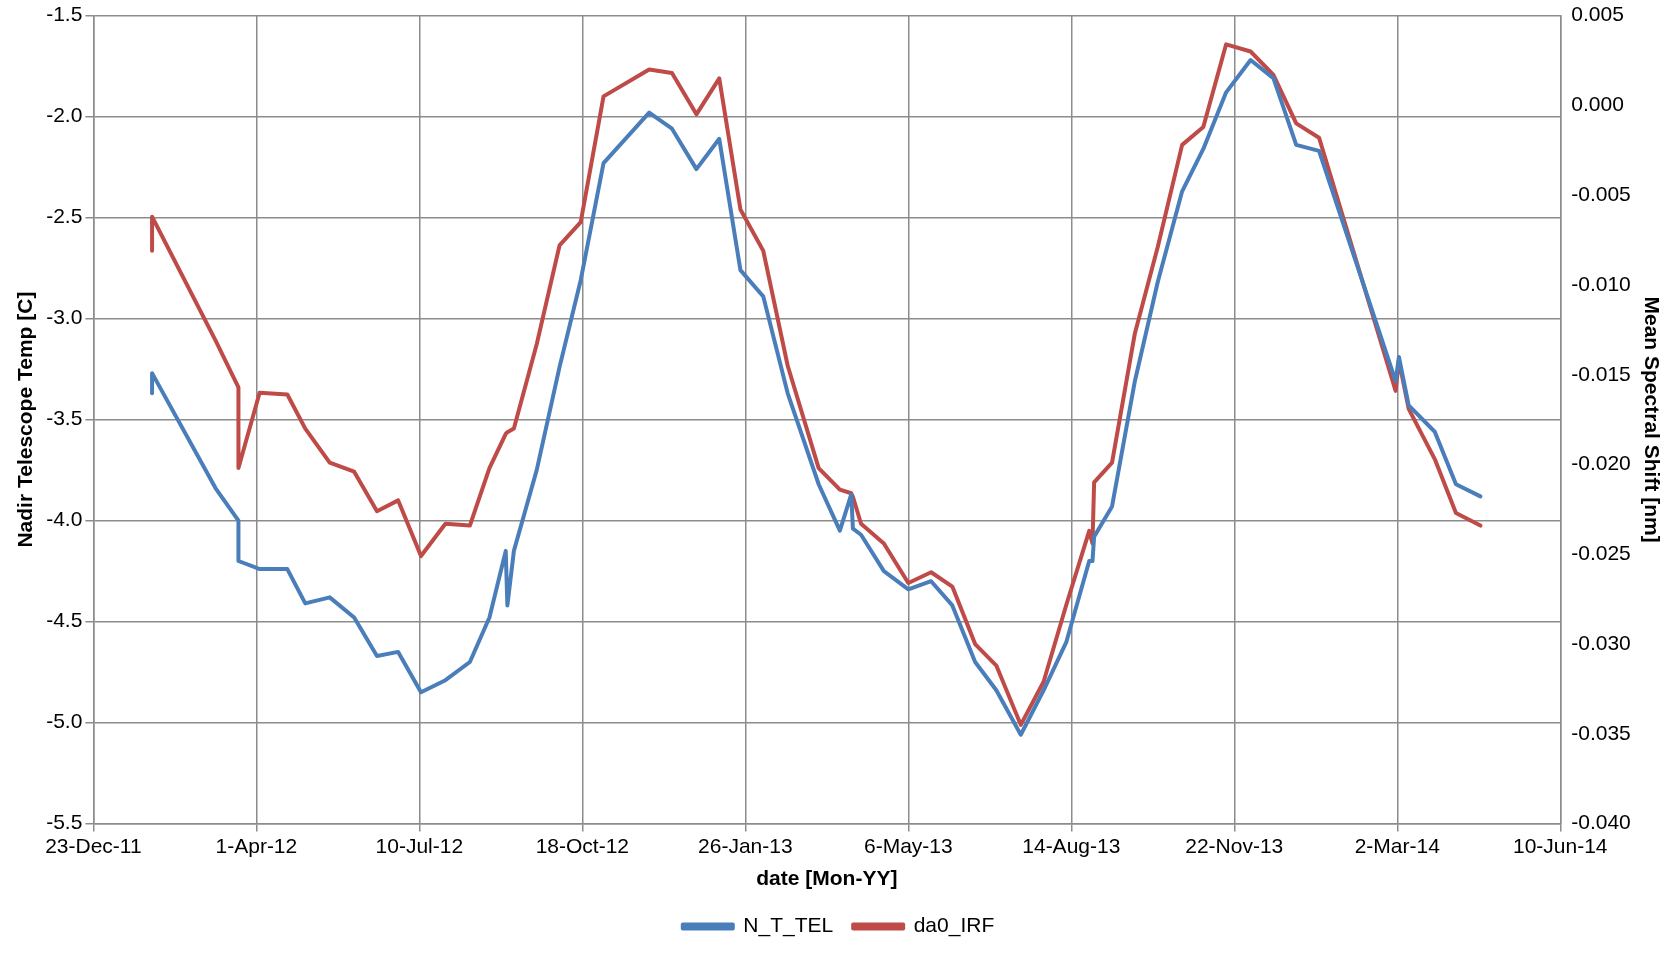  Describe the element at coordinates (64, 216) in the screenshot. I see `y-tick-label: -2.5` at that location.